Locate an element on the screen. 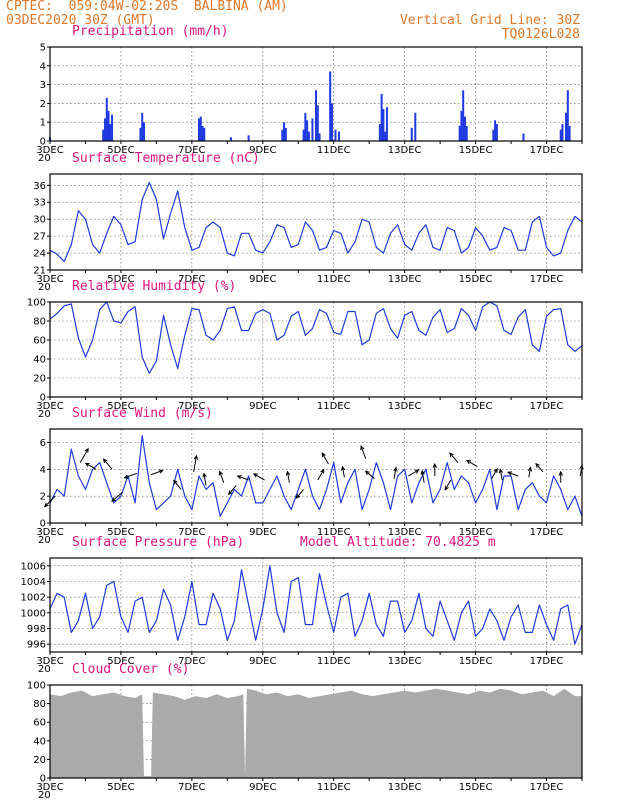  y-tick-label: 40 is located at coordinates (39, 360).